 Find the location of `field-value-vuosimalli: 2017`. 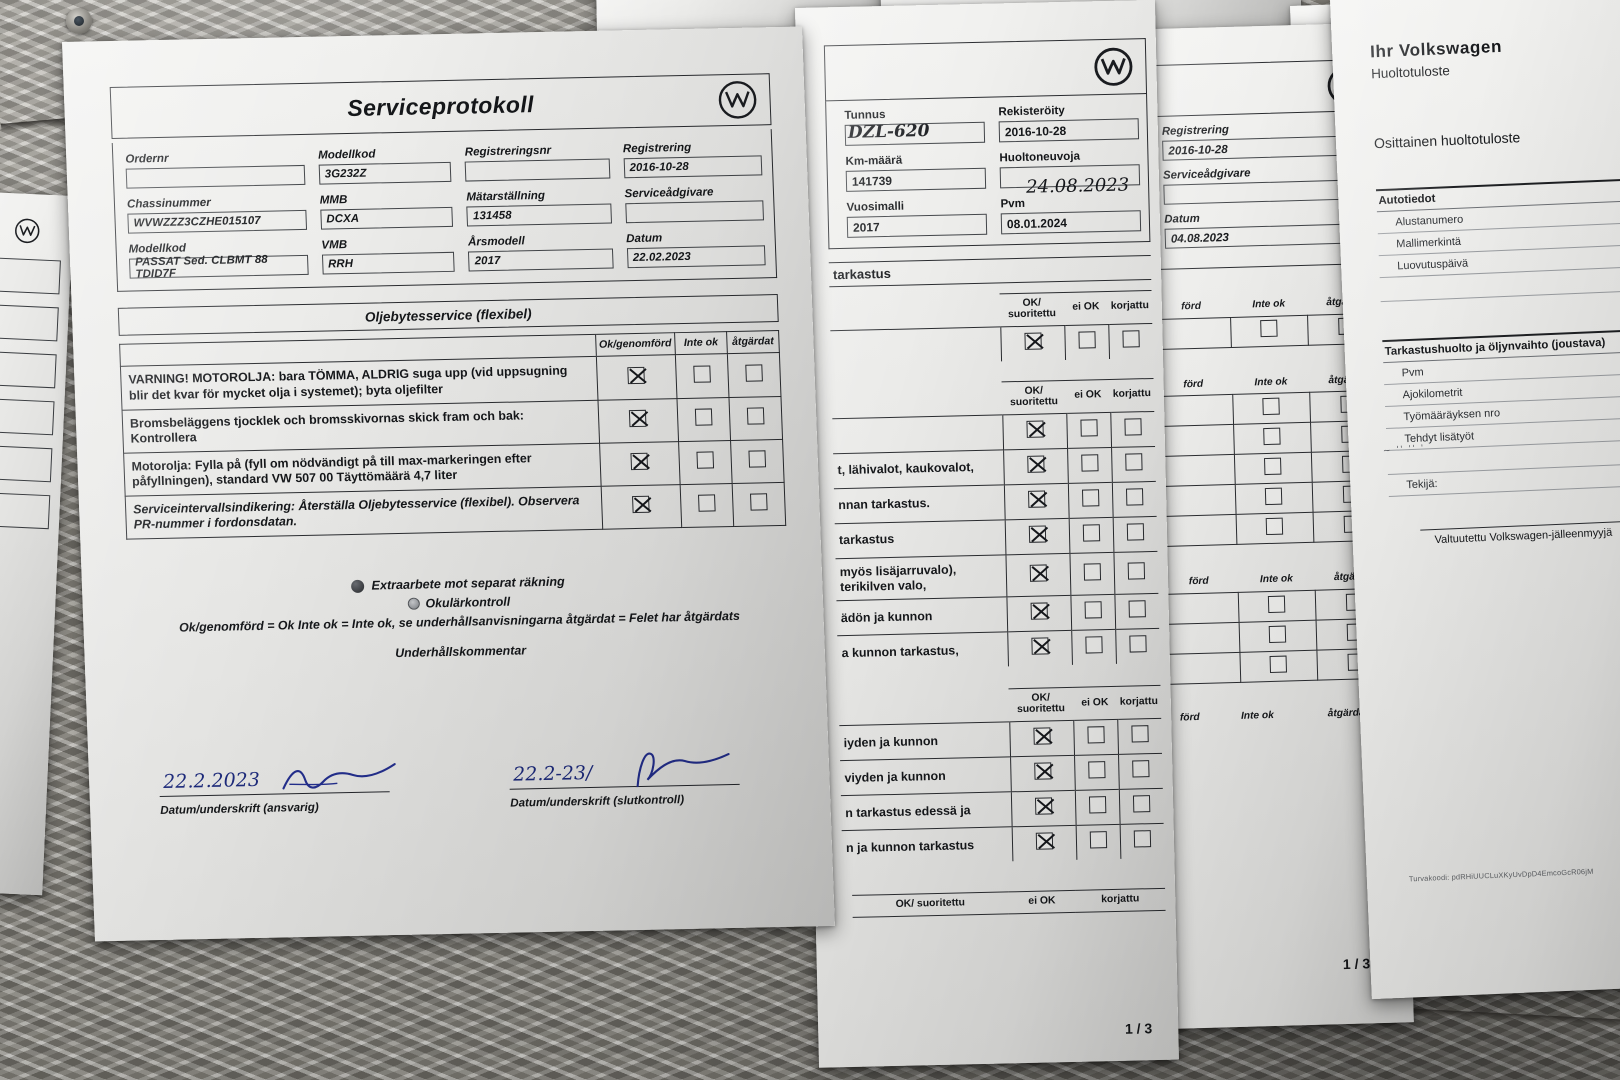

field-value-vuosimalli: 2017 is located at coordinates (917, 225).